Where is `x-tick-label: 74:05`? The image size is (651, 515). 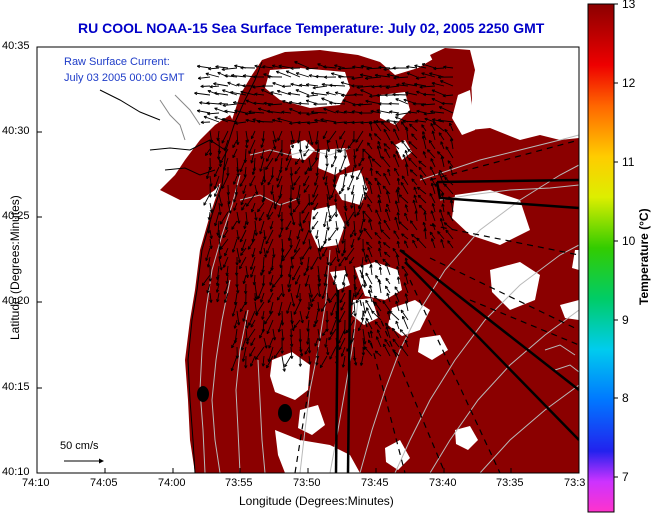 x-tick-label: 74:05 is located at coordinates (104, 483).